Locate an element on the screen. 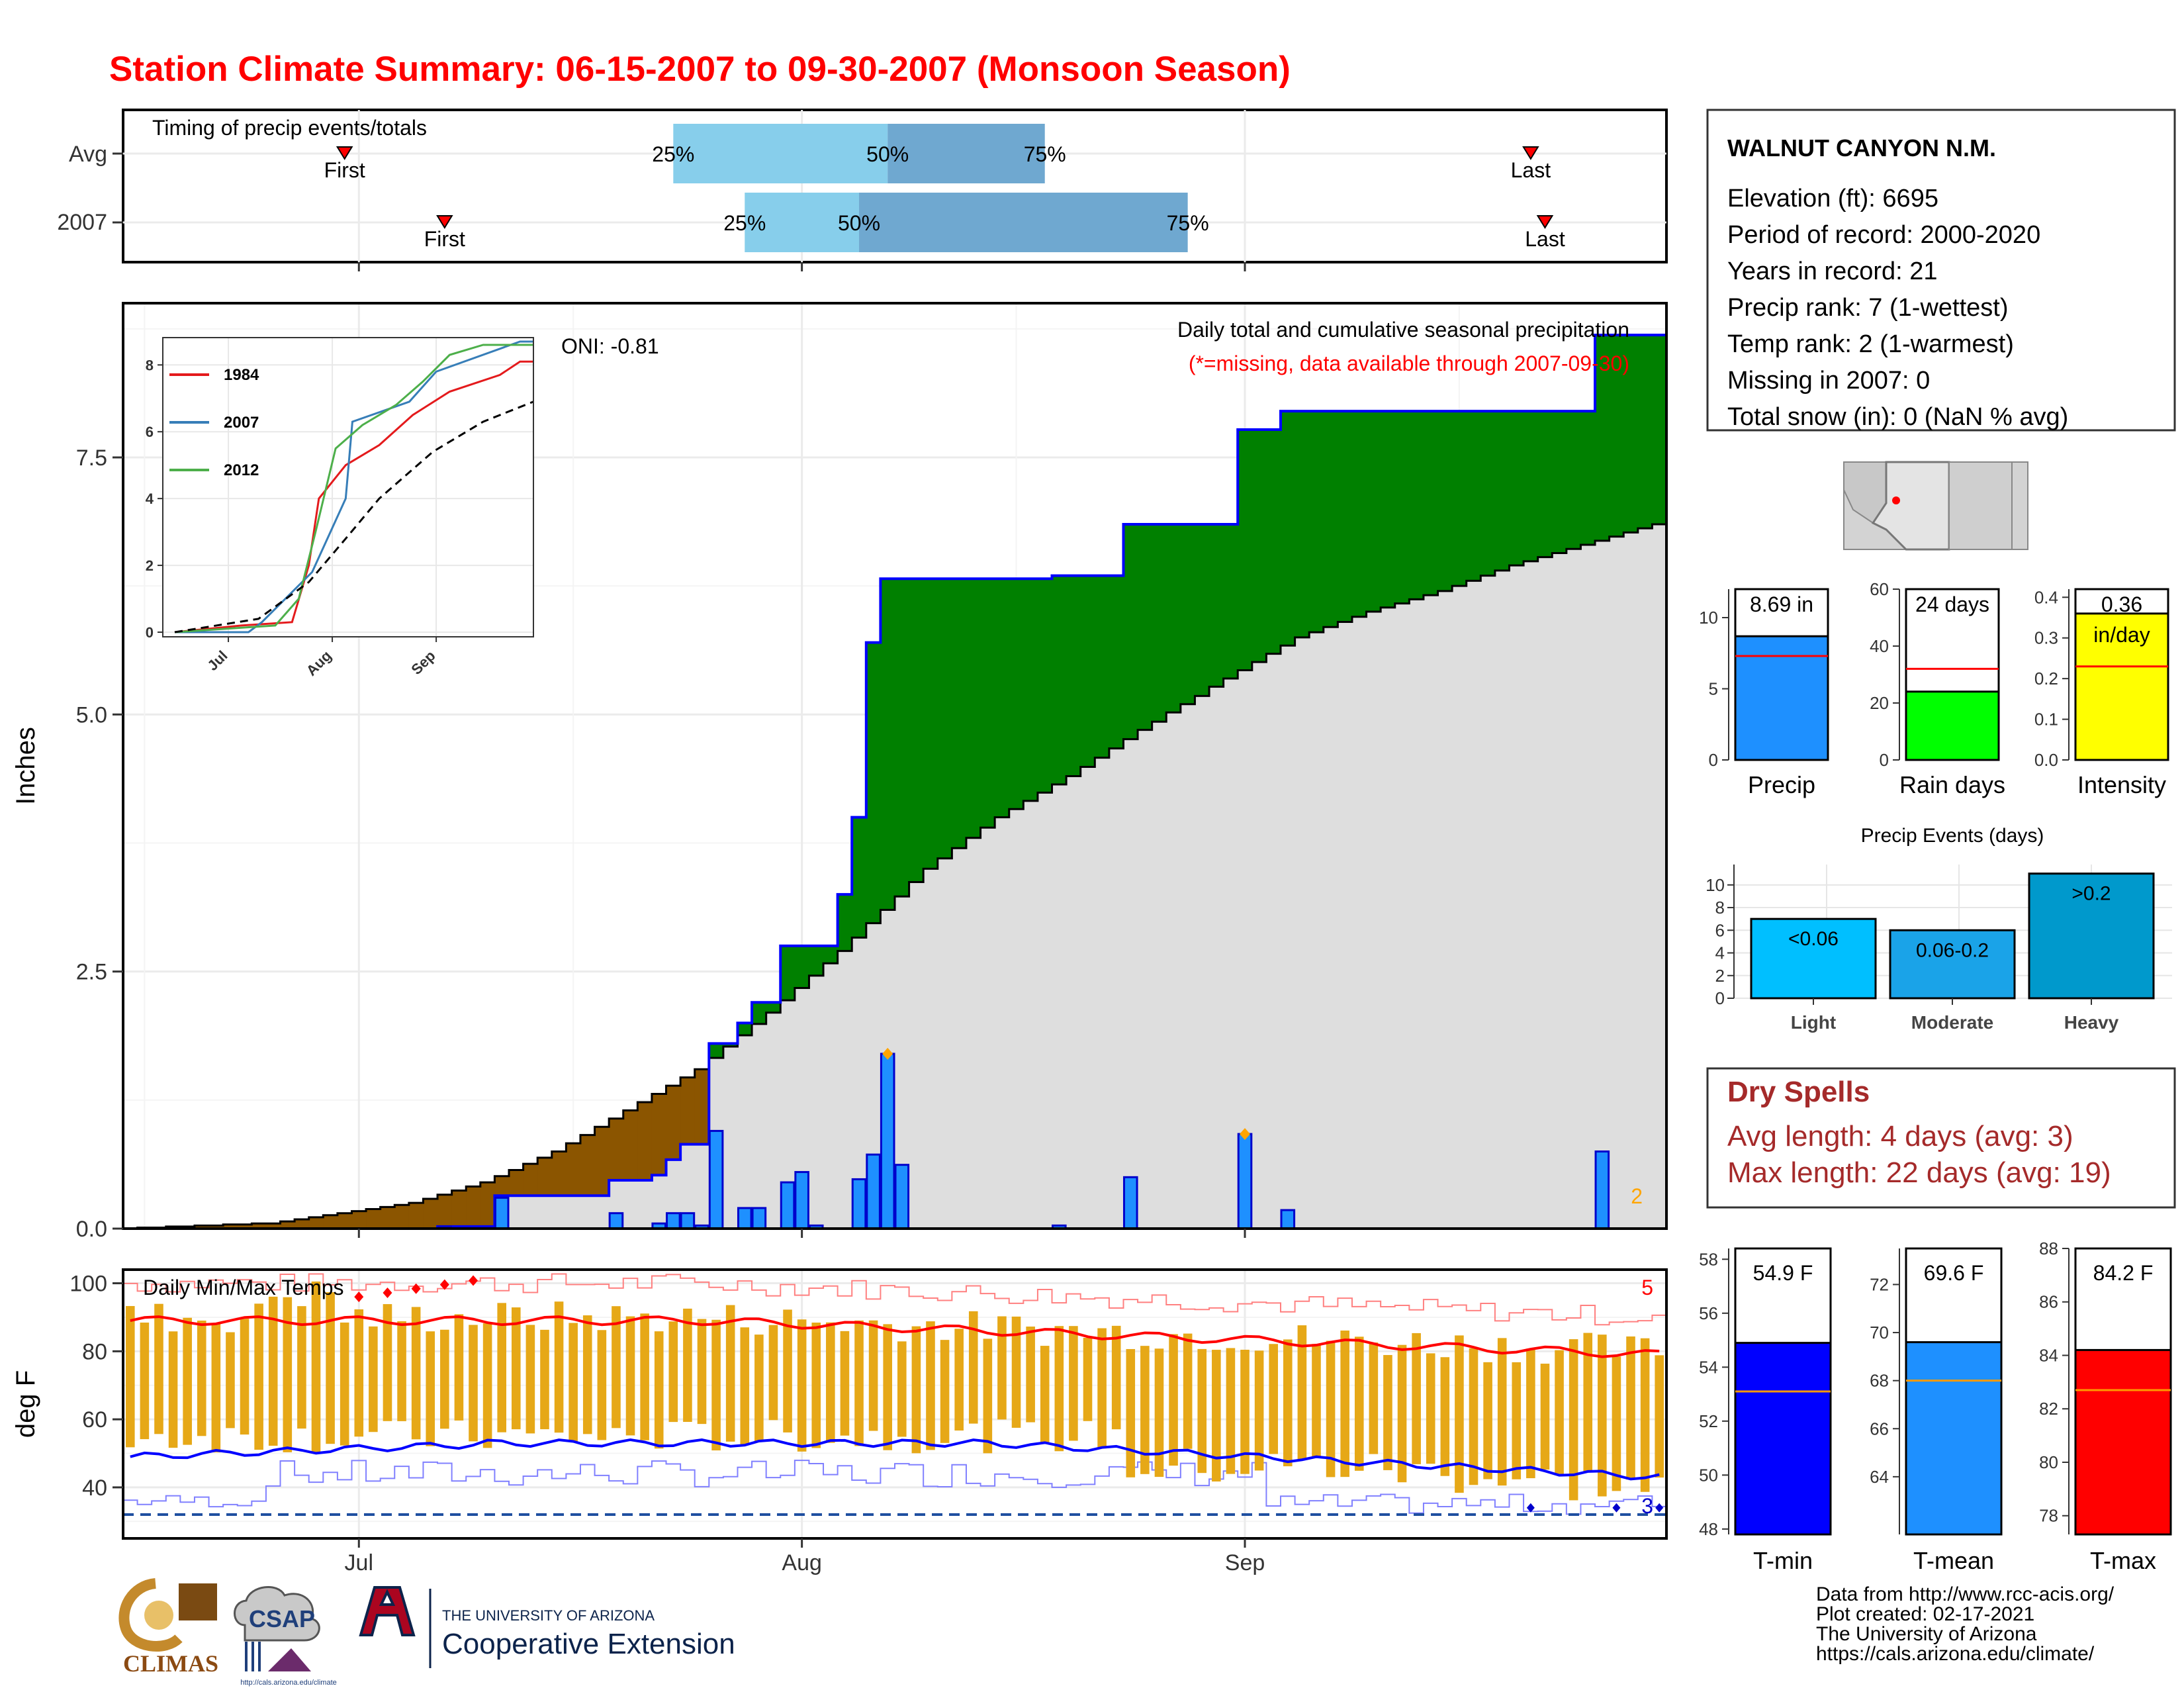  tmean-summary-value-label: 69.6 F is located at coordinates (1954, 1273).